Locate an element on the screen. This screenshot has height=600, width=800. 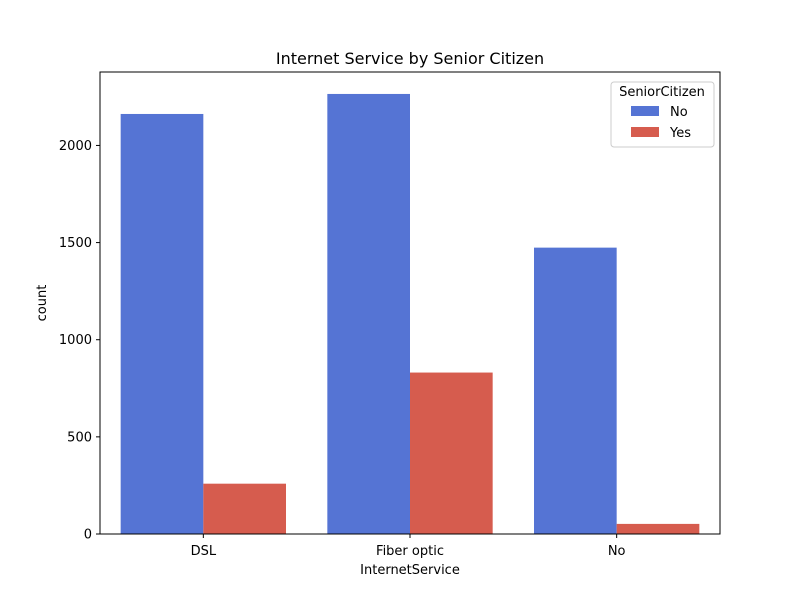
legend-swatch-no is located at coordinates (645, 111).